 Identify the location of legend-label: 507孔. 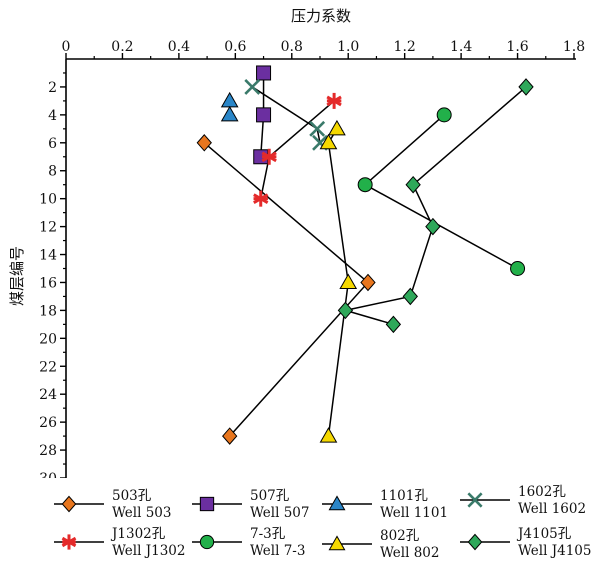
(270, 496).